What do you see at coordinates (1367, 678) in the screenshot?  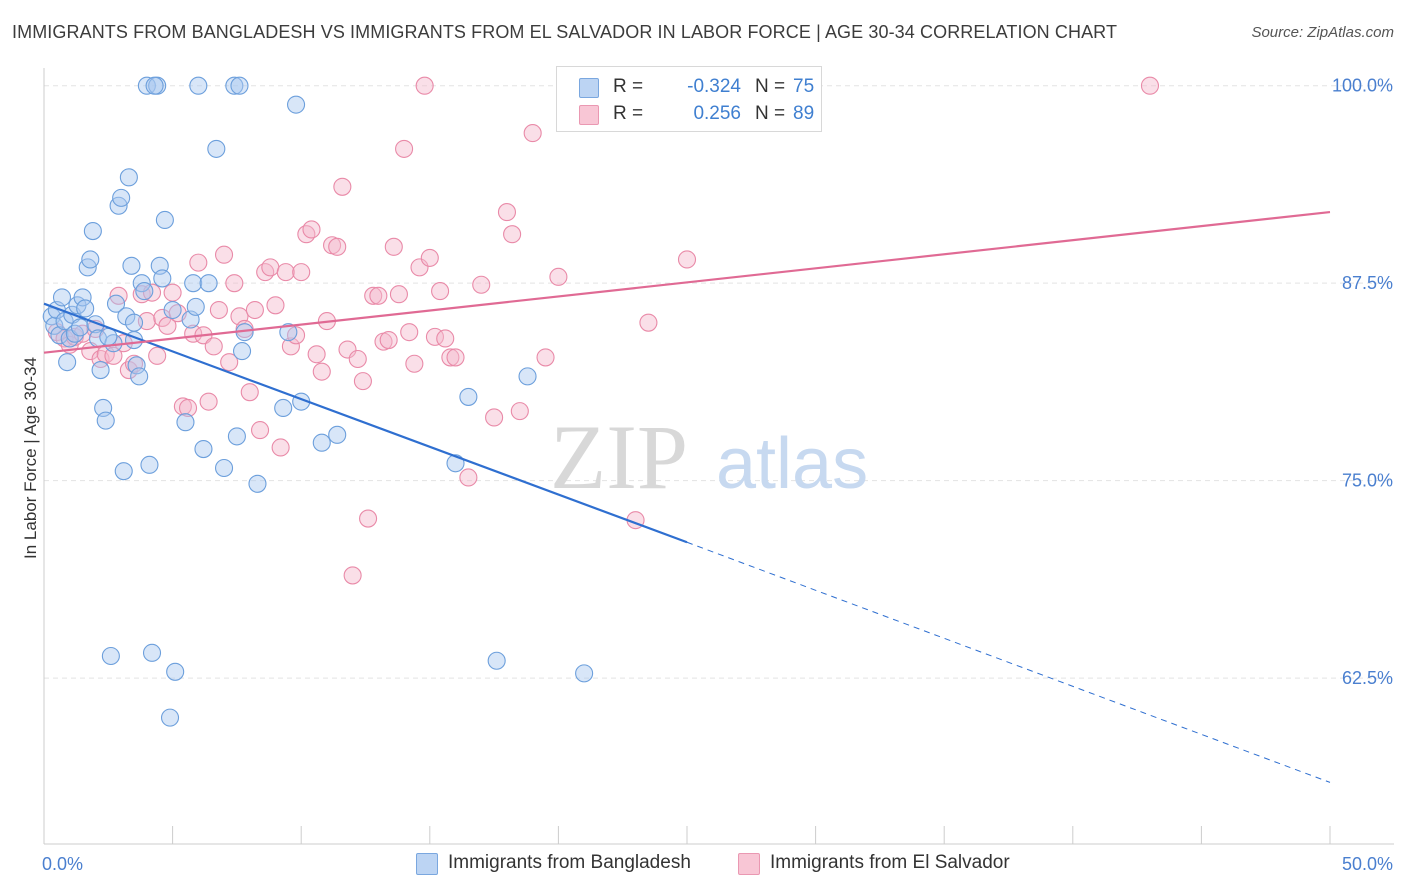 I see `y-tick-label: 62.5%` at bounding box center [1367, 678].